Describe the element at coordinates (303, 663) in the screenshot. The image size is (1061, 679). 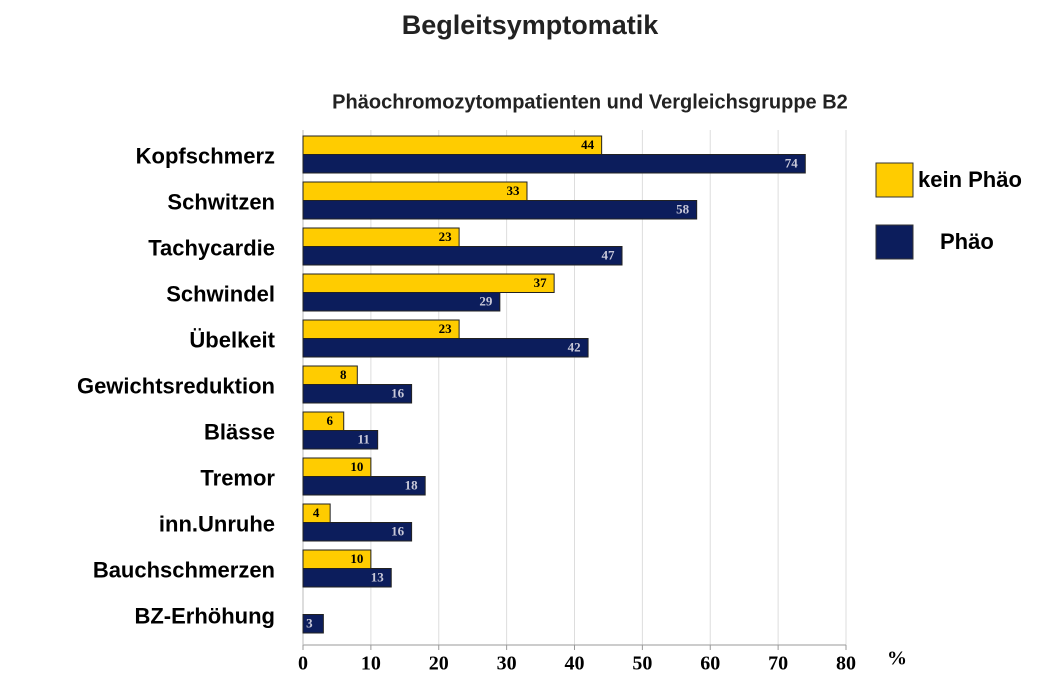
I see `x-tick-label: 0` at that location.